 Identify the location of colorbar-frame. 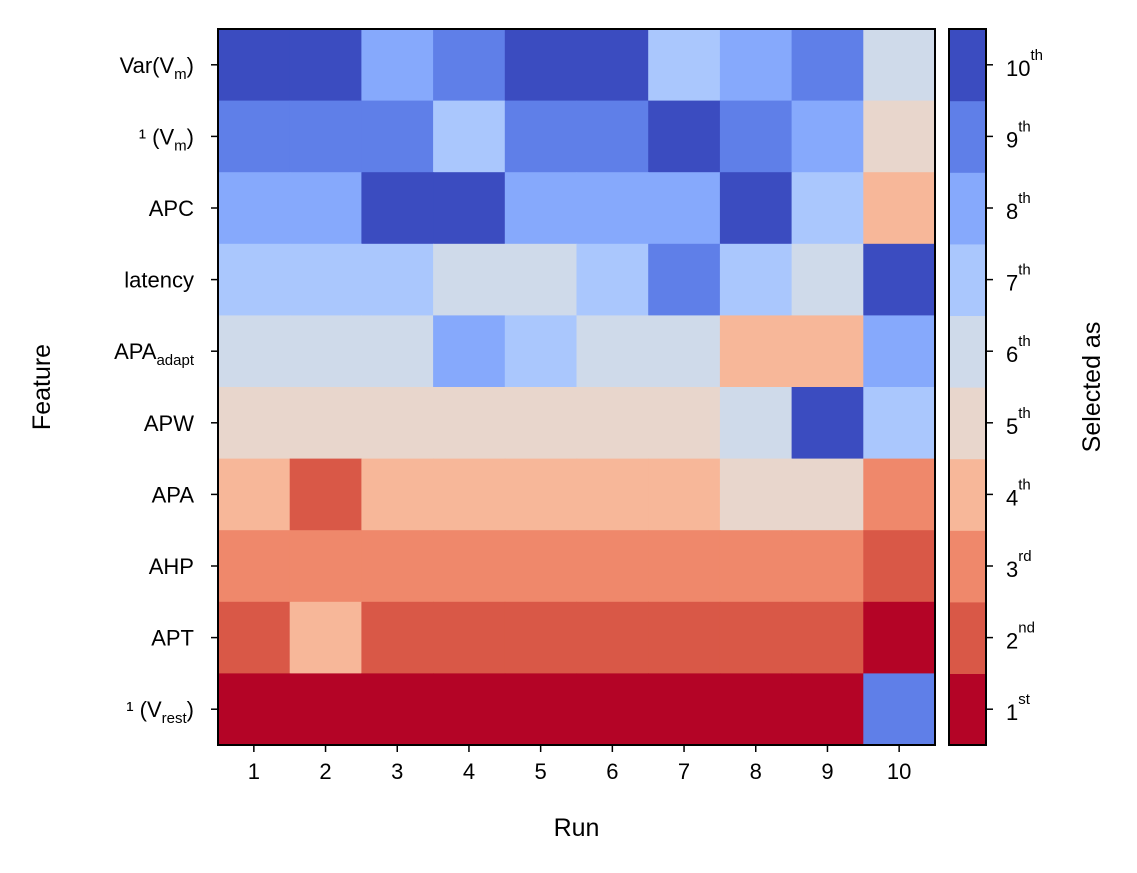
(967, 387).